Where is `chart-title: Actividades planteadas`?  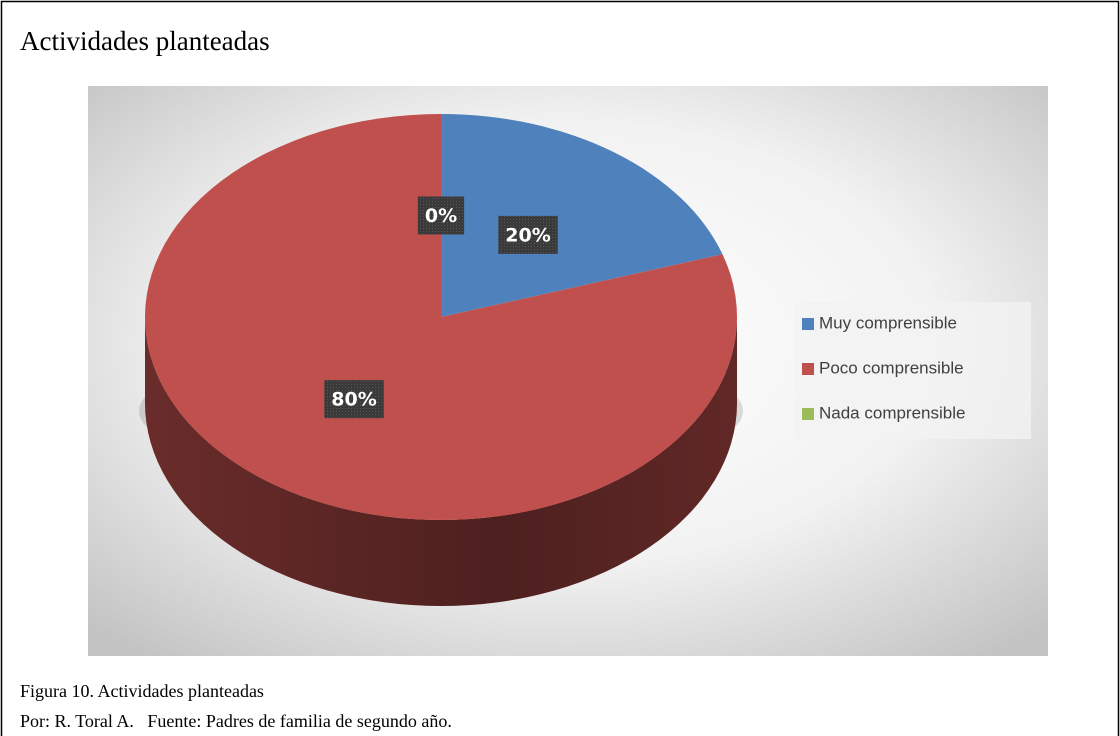
chart-title: Actividades planteadas is located at coordinates (145, 41).